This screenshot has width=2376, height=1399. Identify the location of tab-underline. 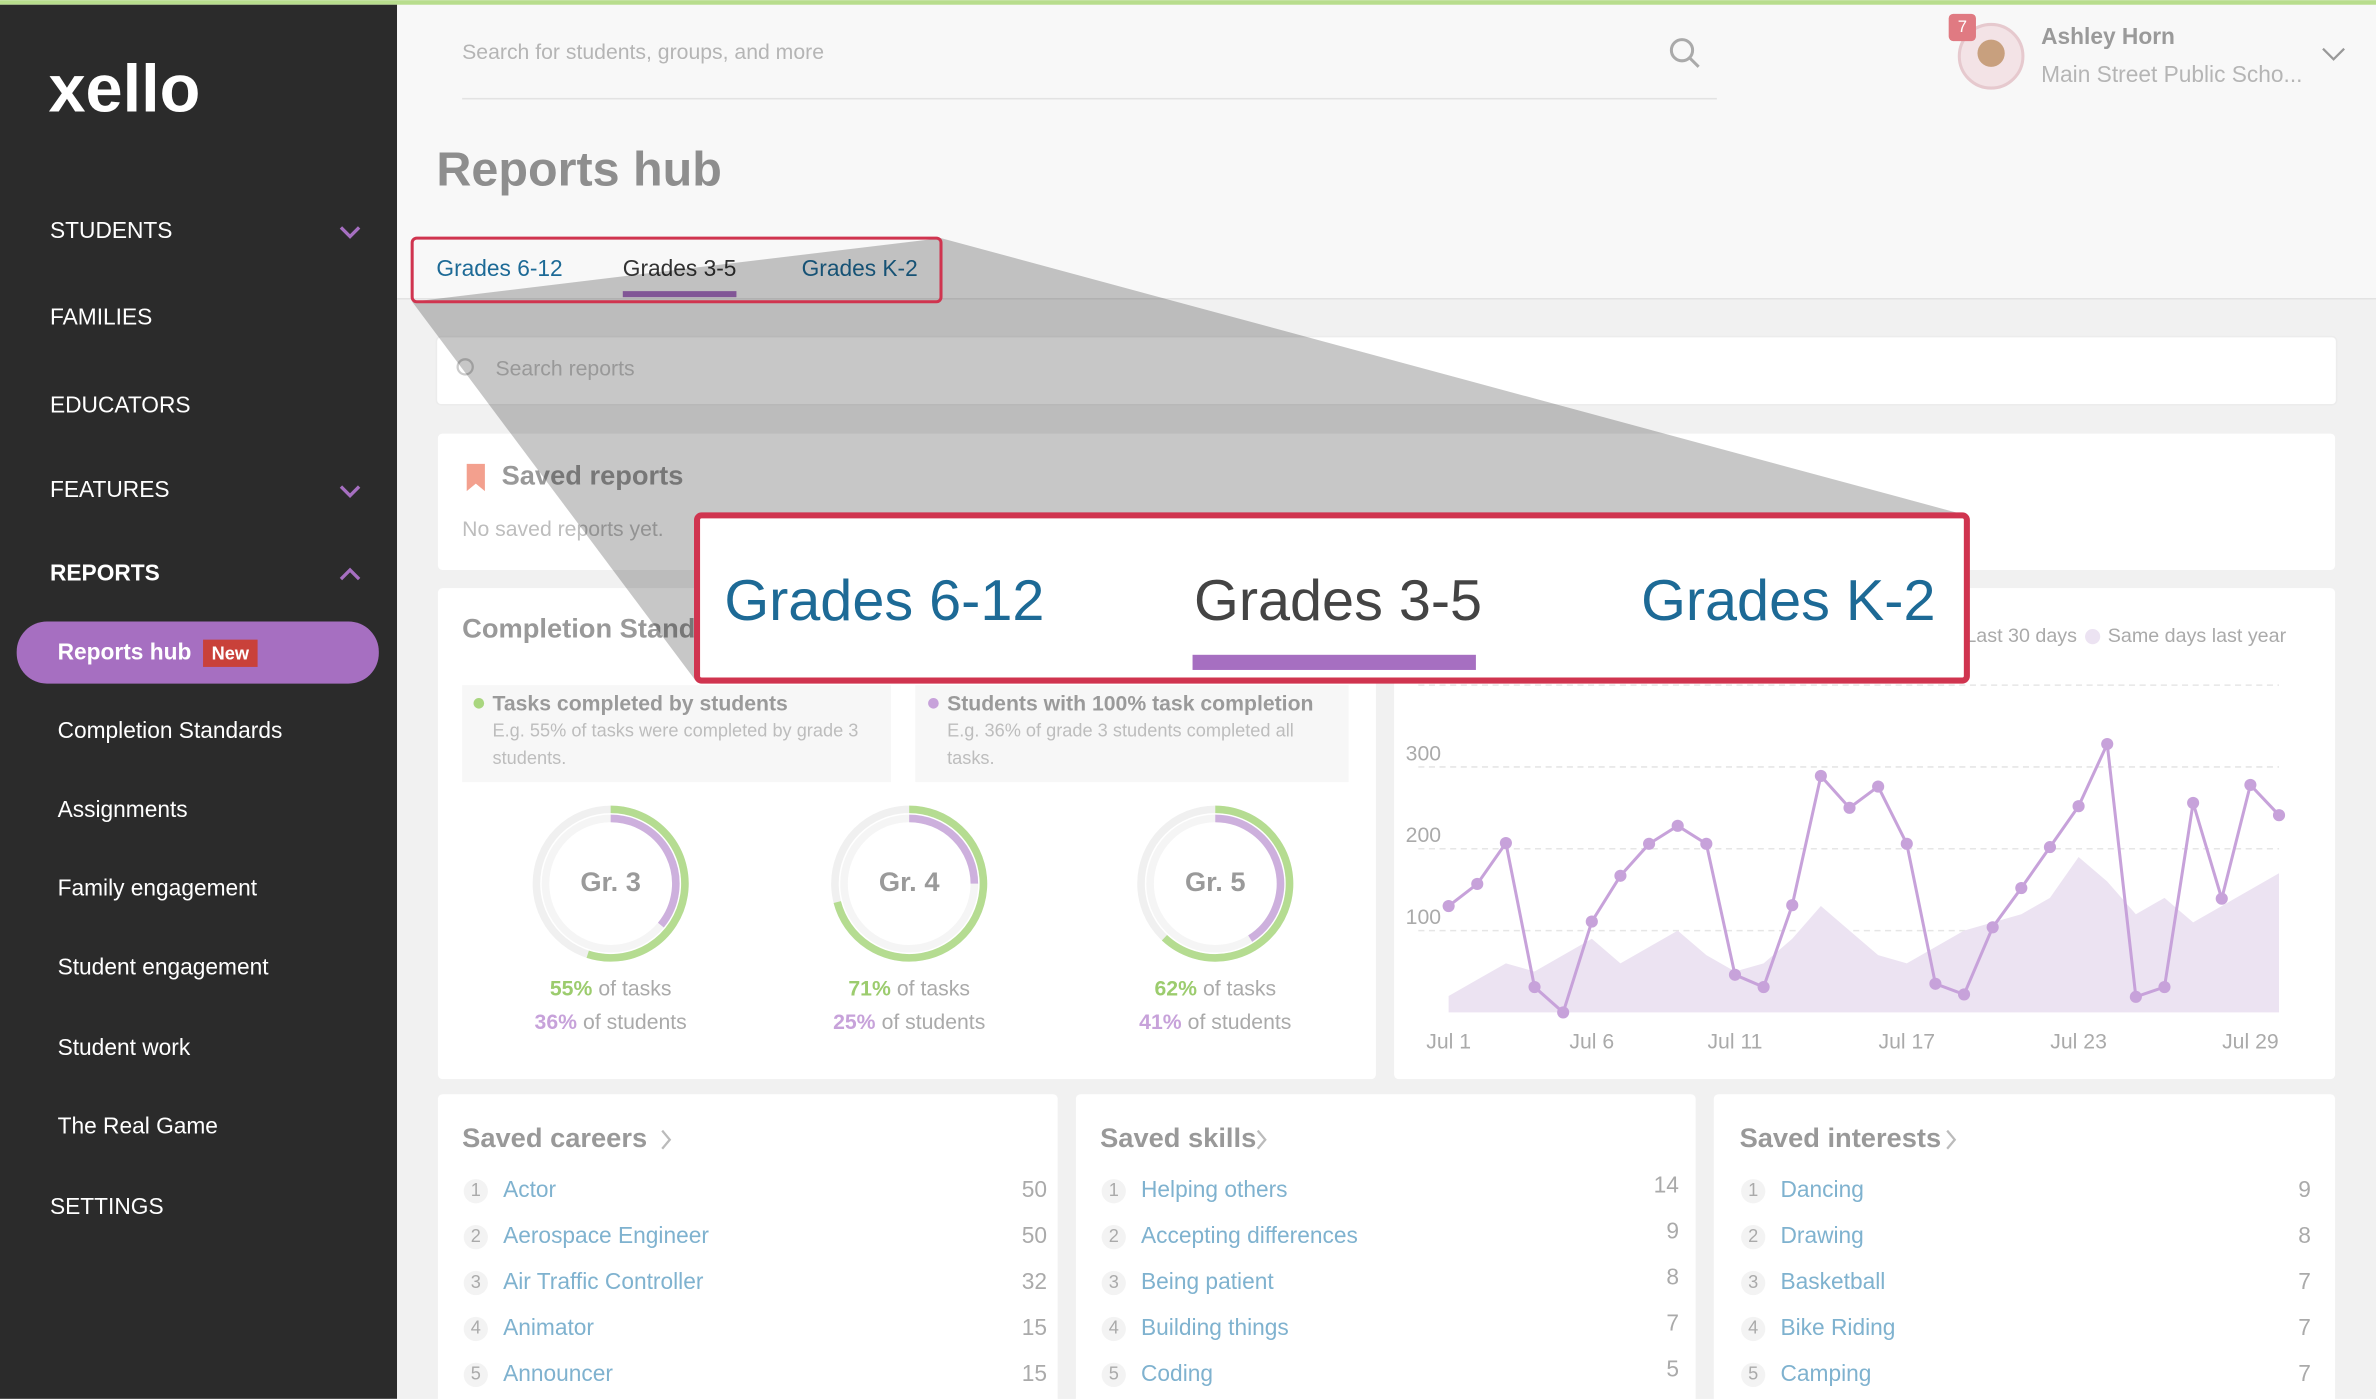
(679, 294).